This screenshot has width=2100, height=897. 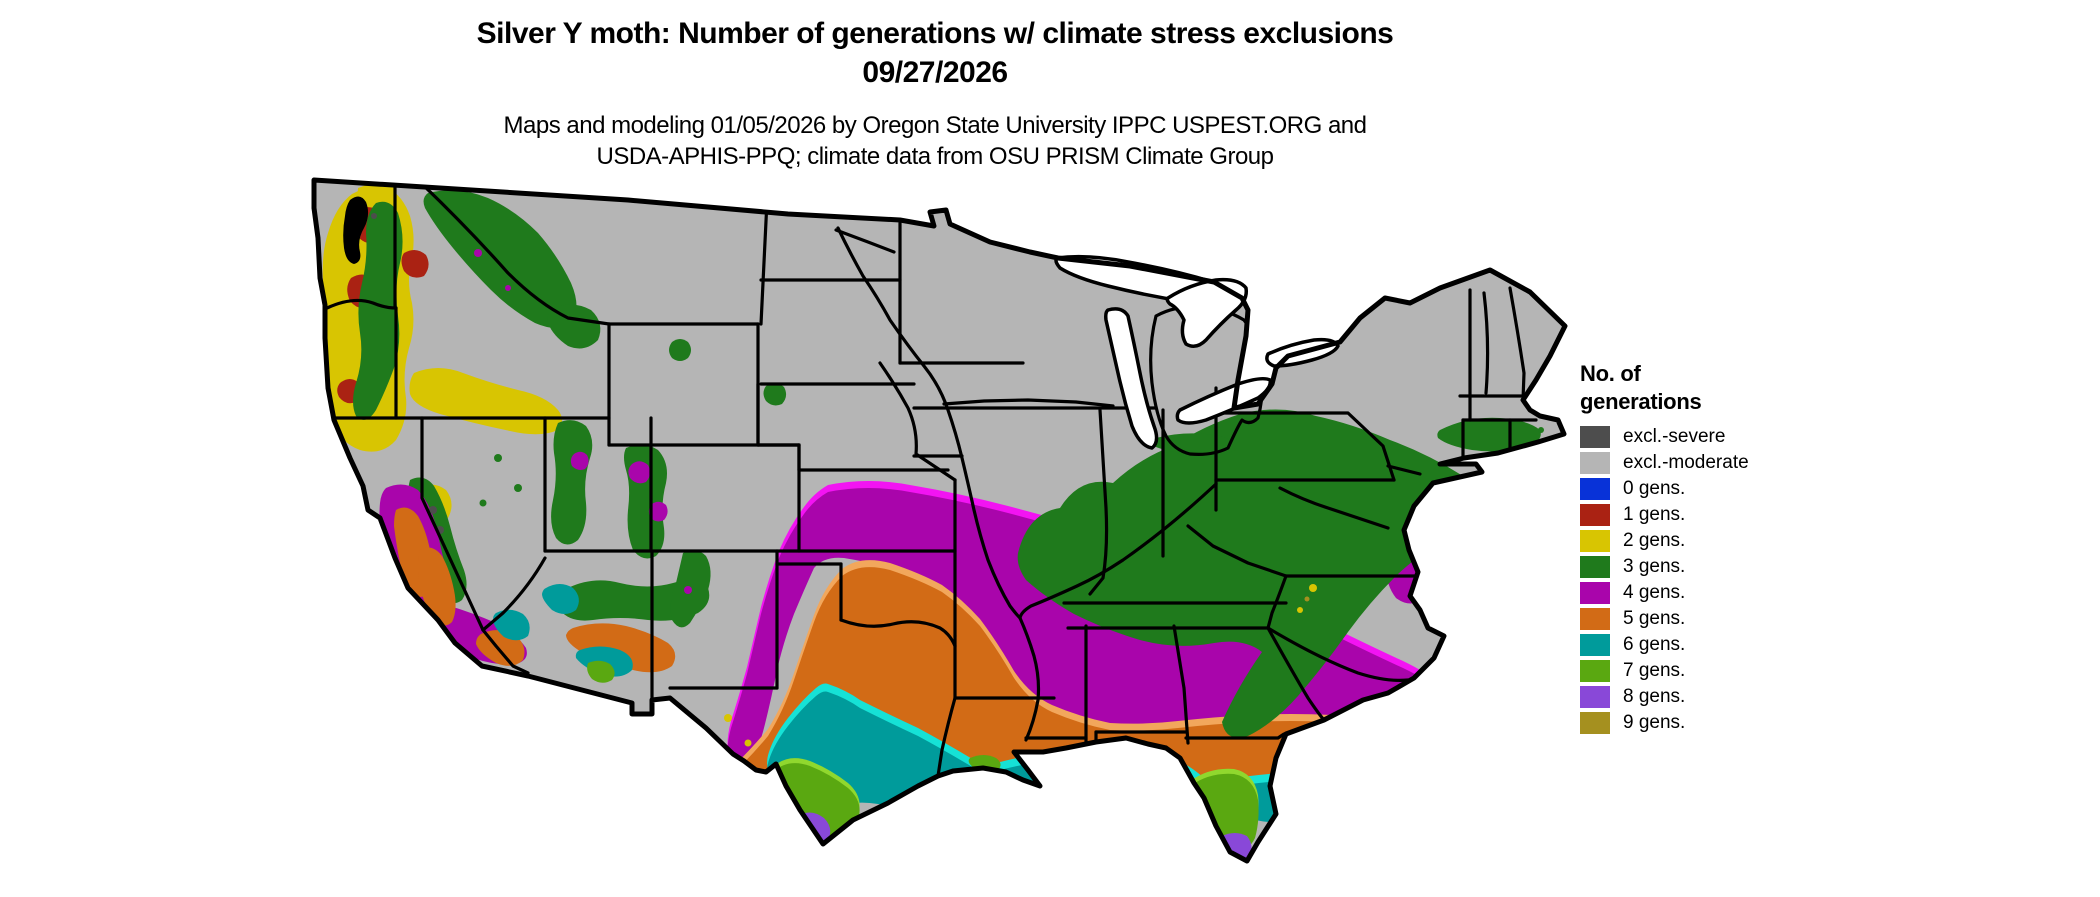 I want to click on lake-huron, so click(x=1207, y=312).